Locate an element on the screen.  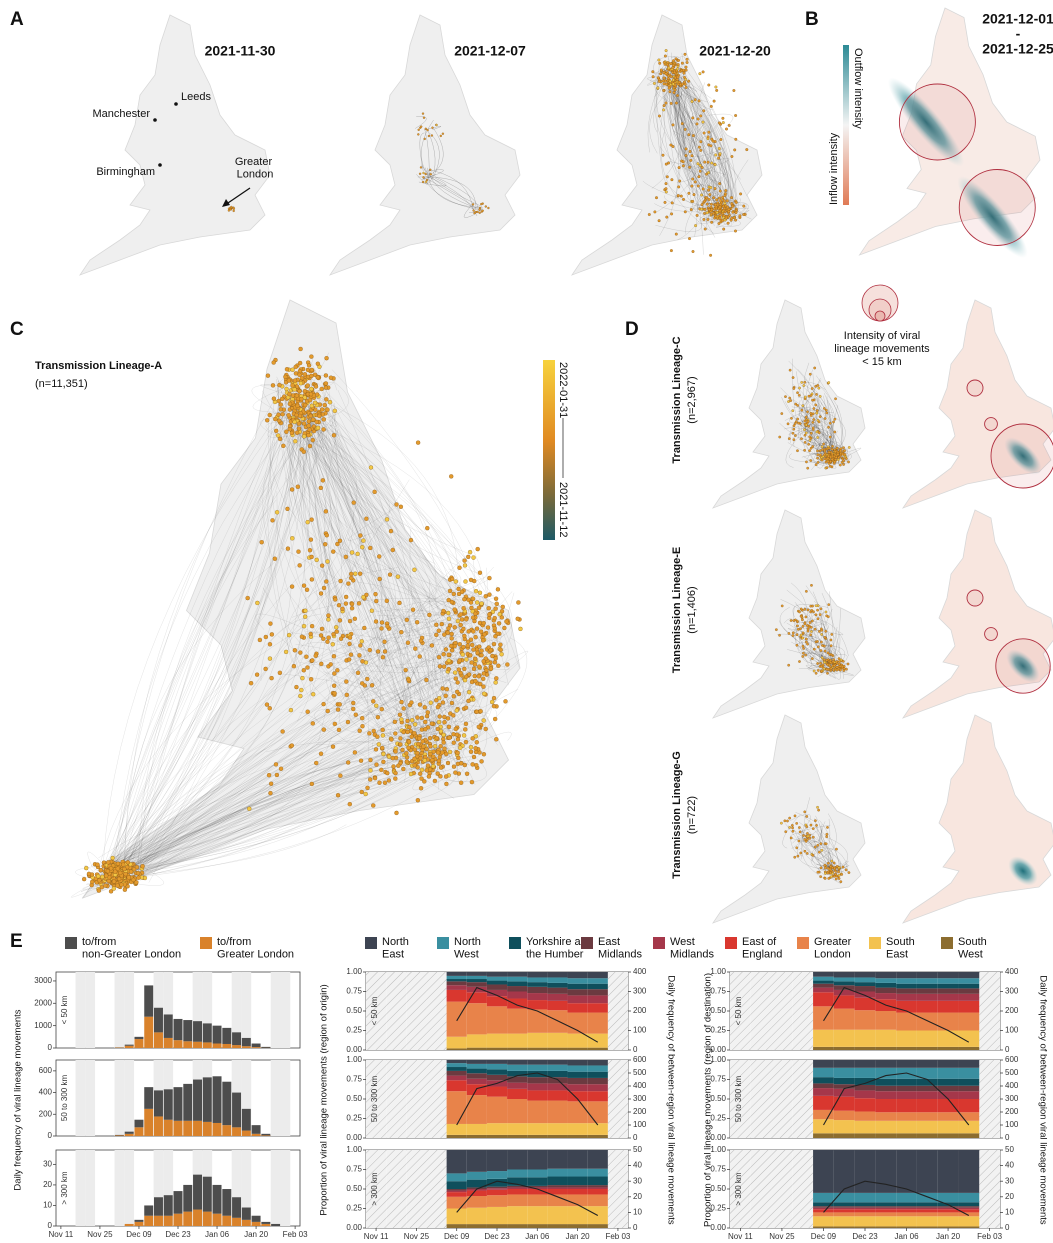
y2-tick-label: 600 is located at coordinates (640, 1059).